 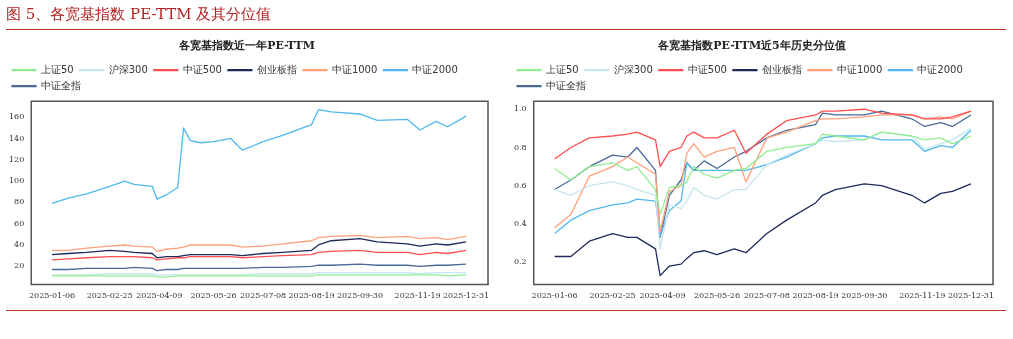 I want to click on y-tick-label: 100, so click(x=16, y=181).